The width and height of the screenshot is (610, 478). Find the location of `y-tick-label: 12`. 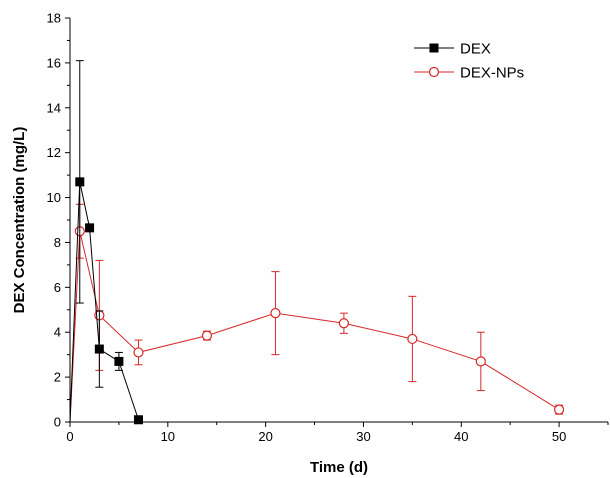

y-tick-label: 12 is located at coordinates (54, 152).